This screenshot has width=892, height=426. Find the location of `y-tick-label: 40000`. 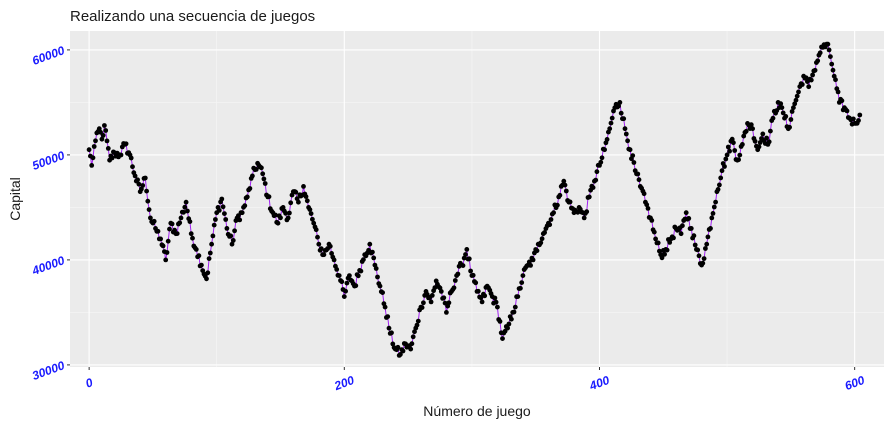

y-tick-label: 40000 is located at coordinates (47, 265).